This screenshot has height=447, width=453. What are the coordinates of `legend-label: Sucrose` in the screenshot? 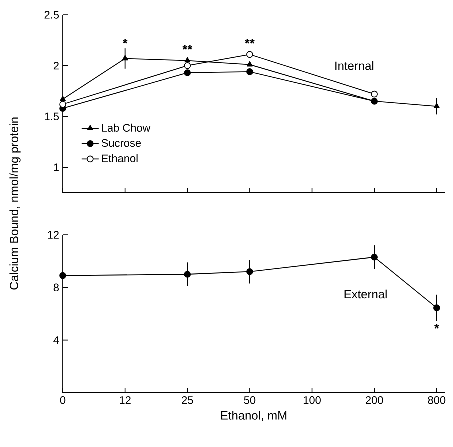 It's located at (122, 143).